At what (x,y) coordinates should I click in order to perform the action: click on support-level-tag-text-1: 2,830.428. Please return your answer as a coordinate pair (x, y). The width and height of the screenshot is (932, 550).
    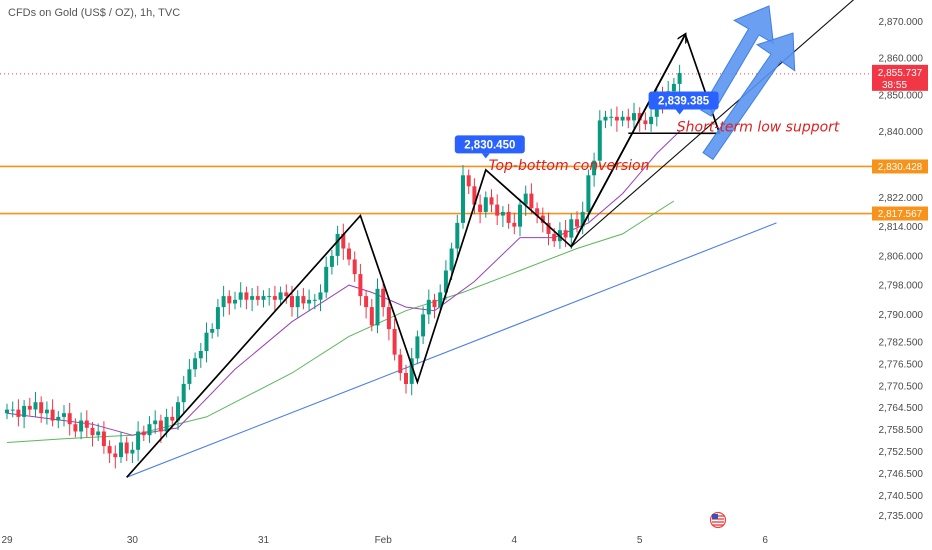
    Looking at the image, I should click on (900, 167).